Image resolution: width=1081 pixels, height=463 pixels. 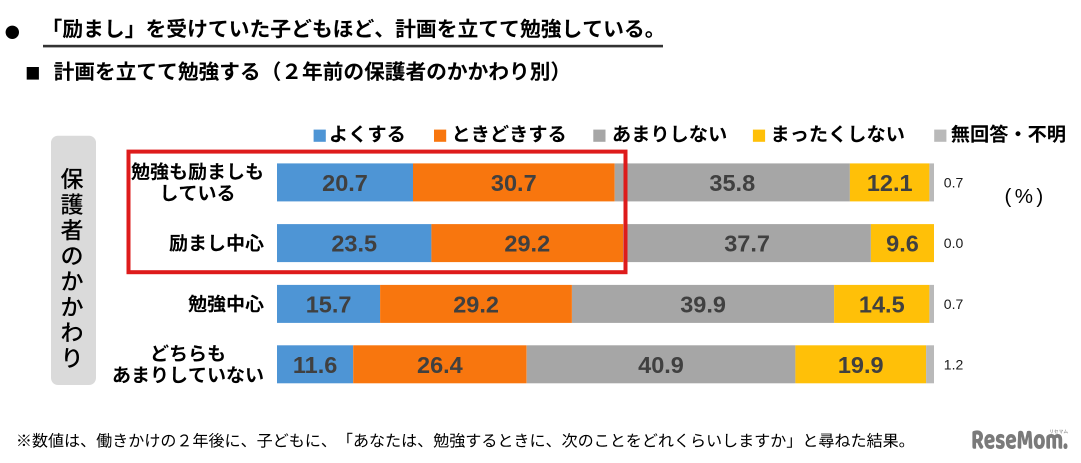 I want to click on svg-text: 11.6, so click(x=315, y=365).